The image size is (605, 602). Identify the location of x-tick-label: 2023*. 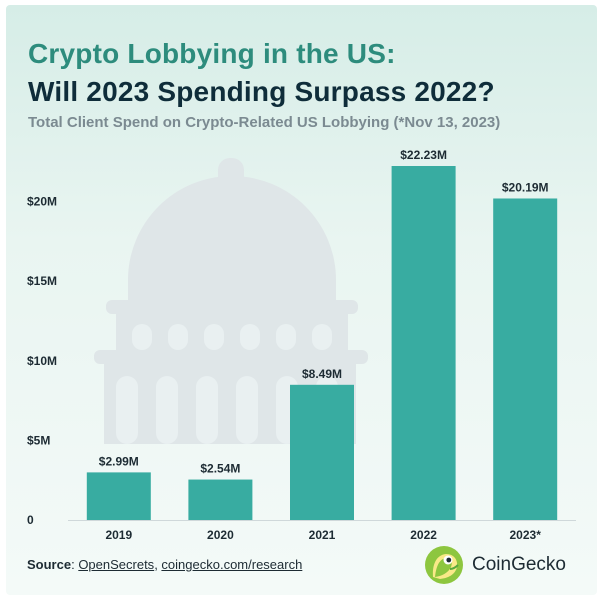
(526, 535).